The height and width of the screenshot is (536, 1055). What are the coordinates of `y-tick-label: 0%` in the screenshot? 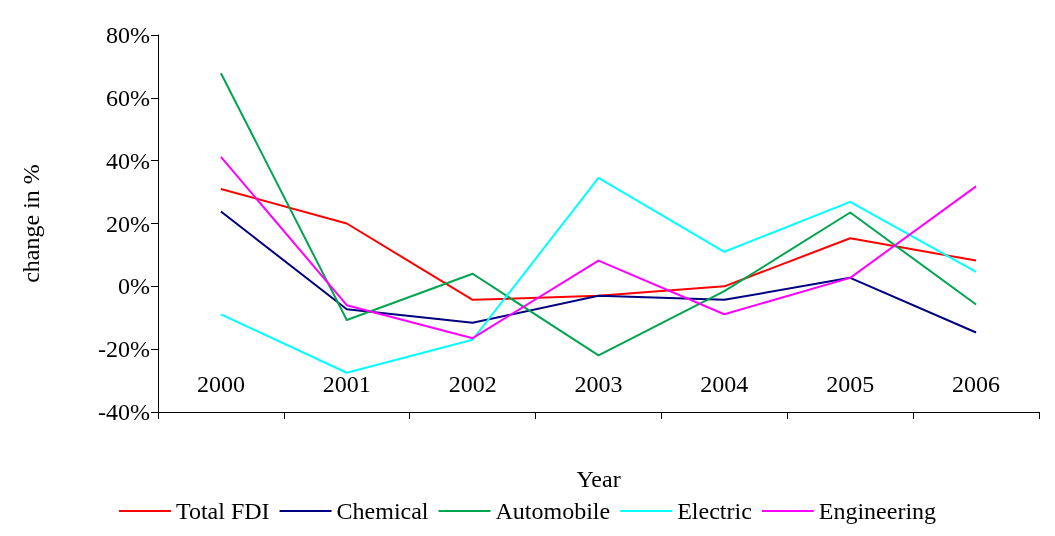 It's located at (134, 286).